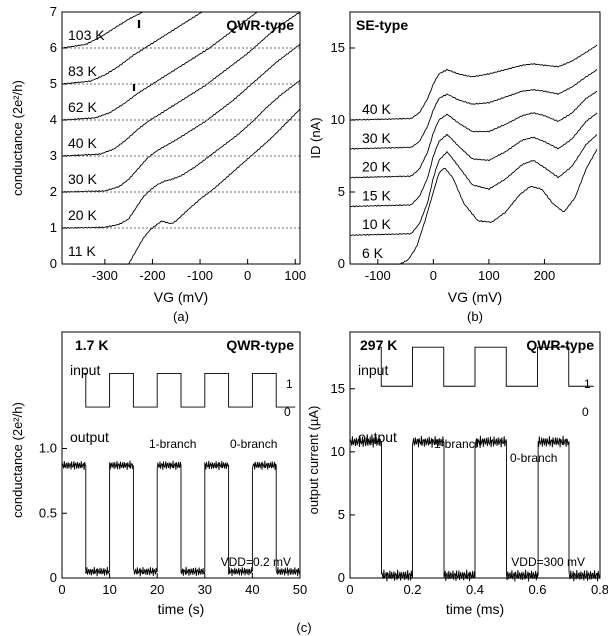 The image size is (608, 636). I want to click on panel-c2-temperature: 297 K, so click(378, 345).